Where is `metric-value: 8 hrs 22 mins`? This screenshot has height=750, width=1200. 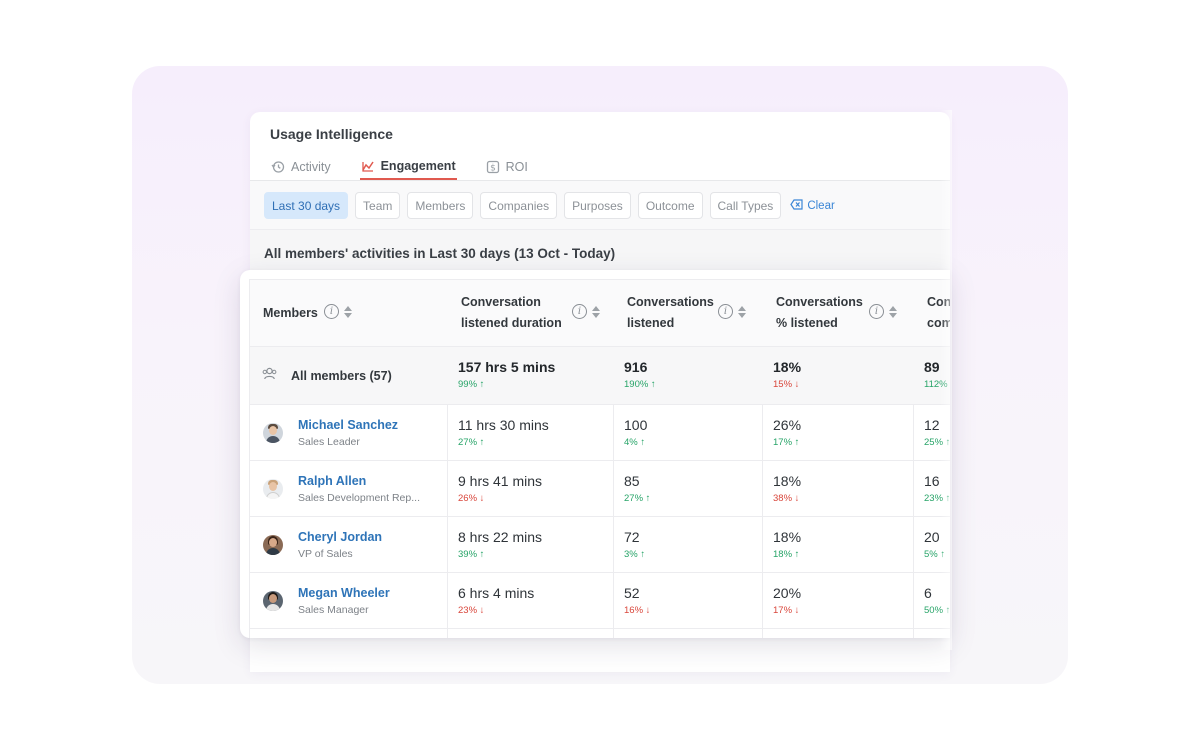 metric-value: 8 hrs 22 mins is located at coordinates (500, 537).